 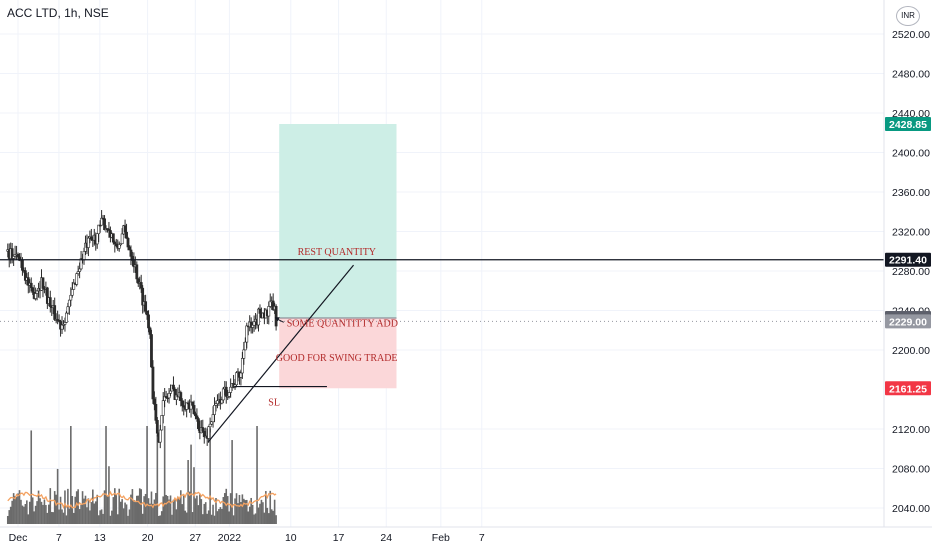 What do you see at coordinates (230, 538) in the screenshot?
I see `x-tick-label: 2022` at bounding box center [230, 538].